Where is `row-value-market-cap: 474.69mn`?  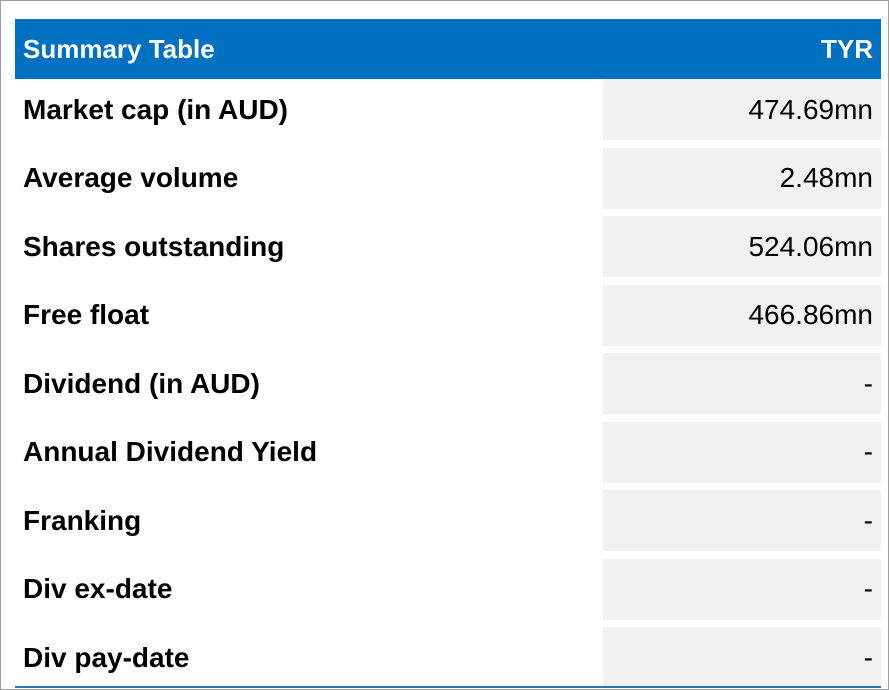 row-value-market-cap: 474.69mn is located at coordinates (742, 109).